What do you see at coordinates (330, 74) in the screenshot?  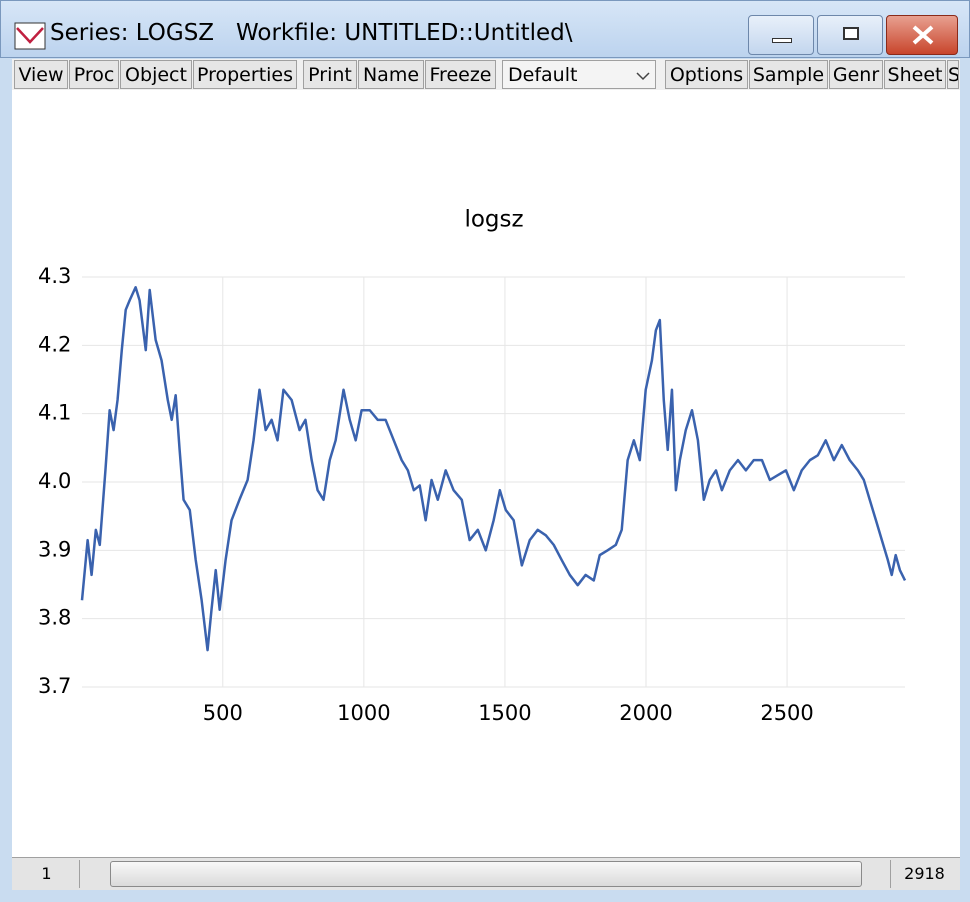 I see `toolbar-button: Print` at bounding box center [330, 74].